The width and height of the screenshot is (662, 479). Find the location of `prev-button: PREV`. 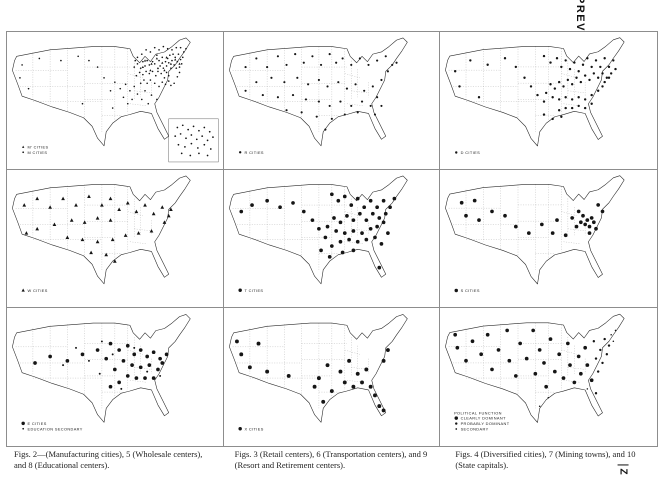

prev-button: PREV is located at coordinates (580, 16).